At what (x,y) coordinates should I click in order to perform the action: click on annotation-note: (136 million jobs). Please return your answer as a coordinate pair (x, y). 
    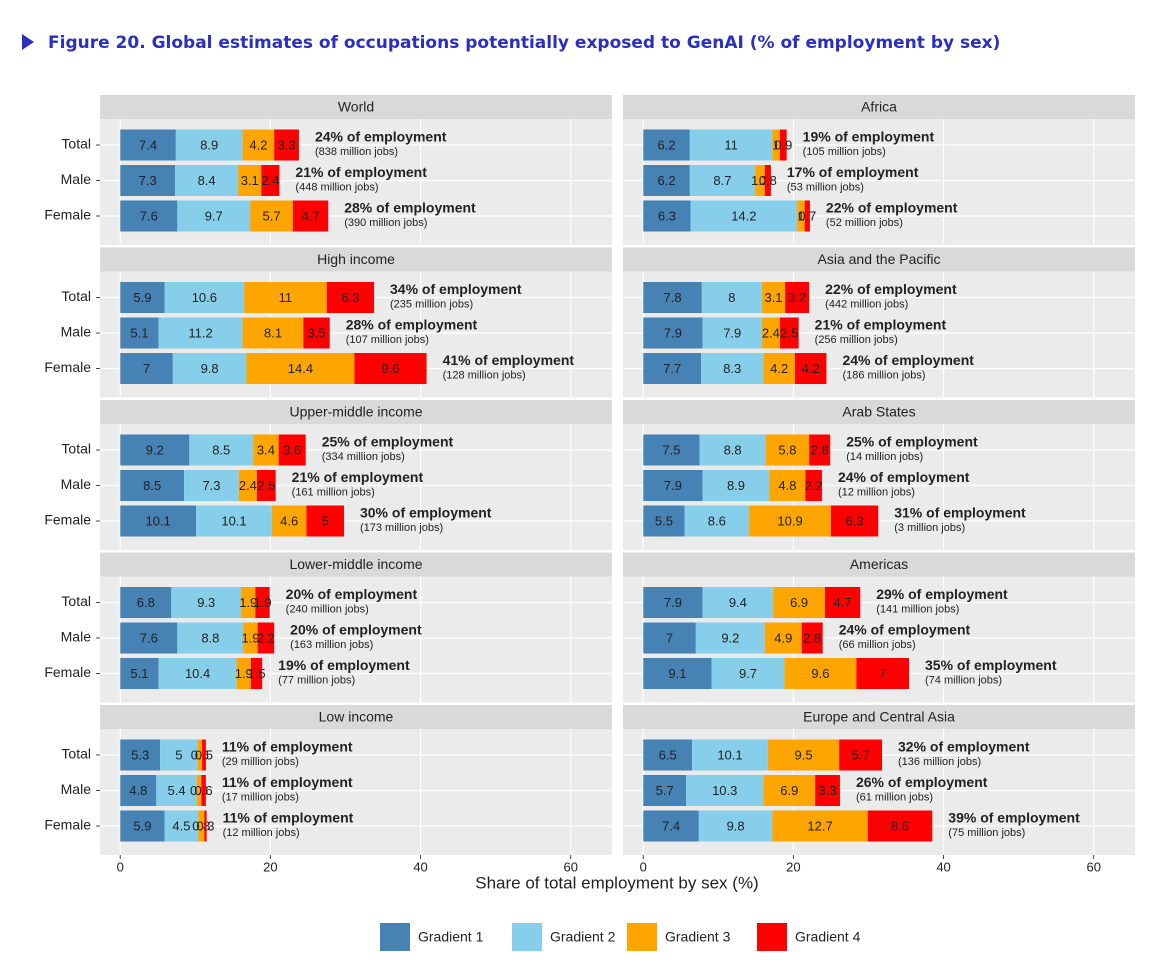
    Looking at the image, I should click on (939, 762).